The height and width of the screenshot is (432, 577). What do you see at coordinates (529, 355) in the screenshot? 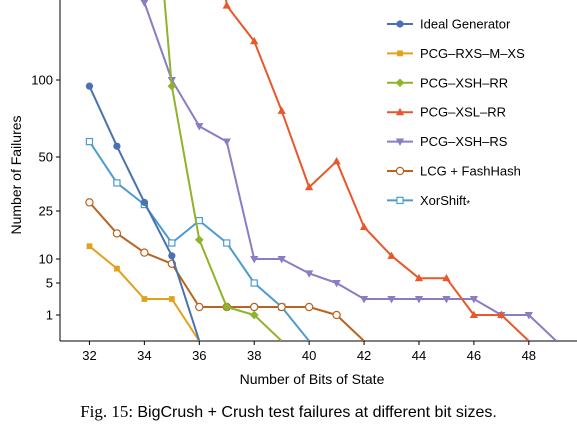
I see `x-tick-label: 48` at bounding box center [529, 355].